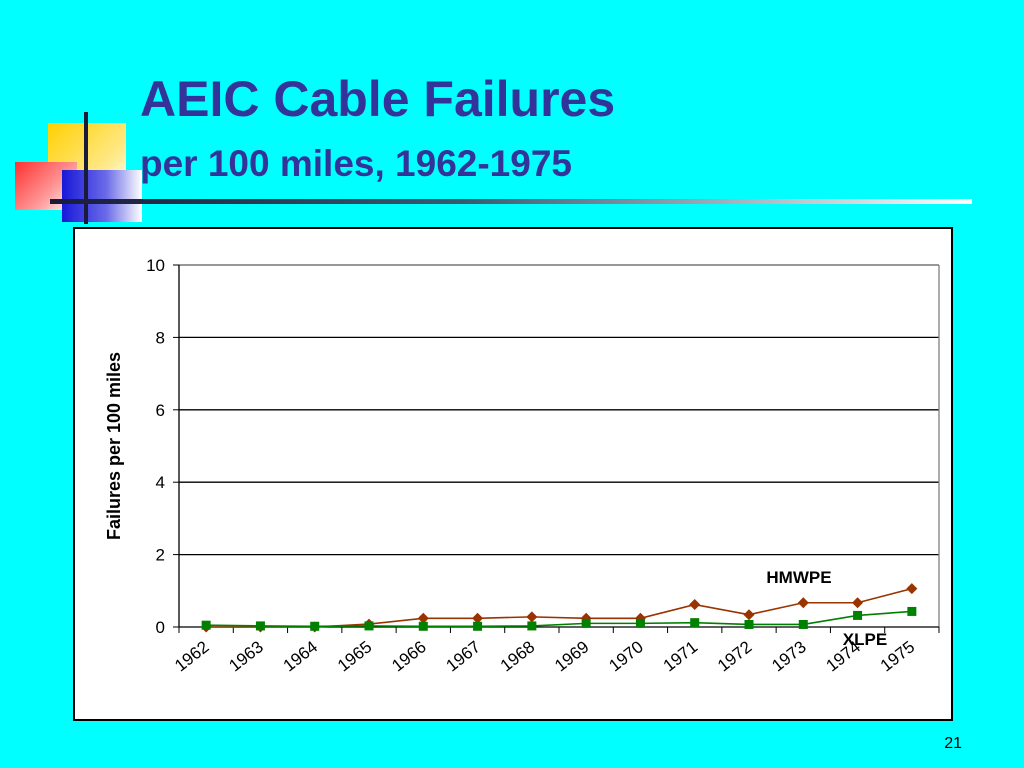 This screenshot has height=768, width=1024. What do you see at coordinates (532, 626) in the screenshot?
I see `point-xlpe-1968` at bounding box center [532, 626].